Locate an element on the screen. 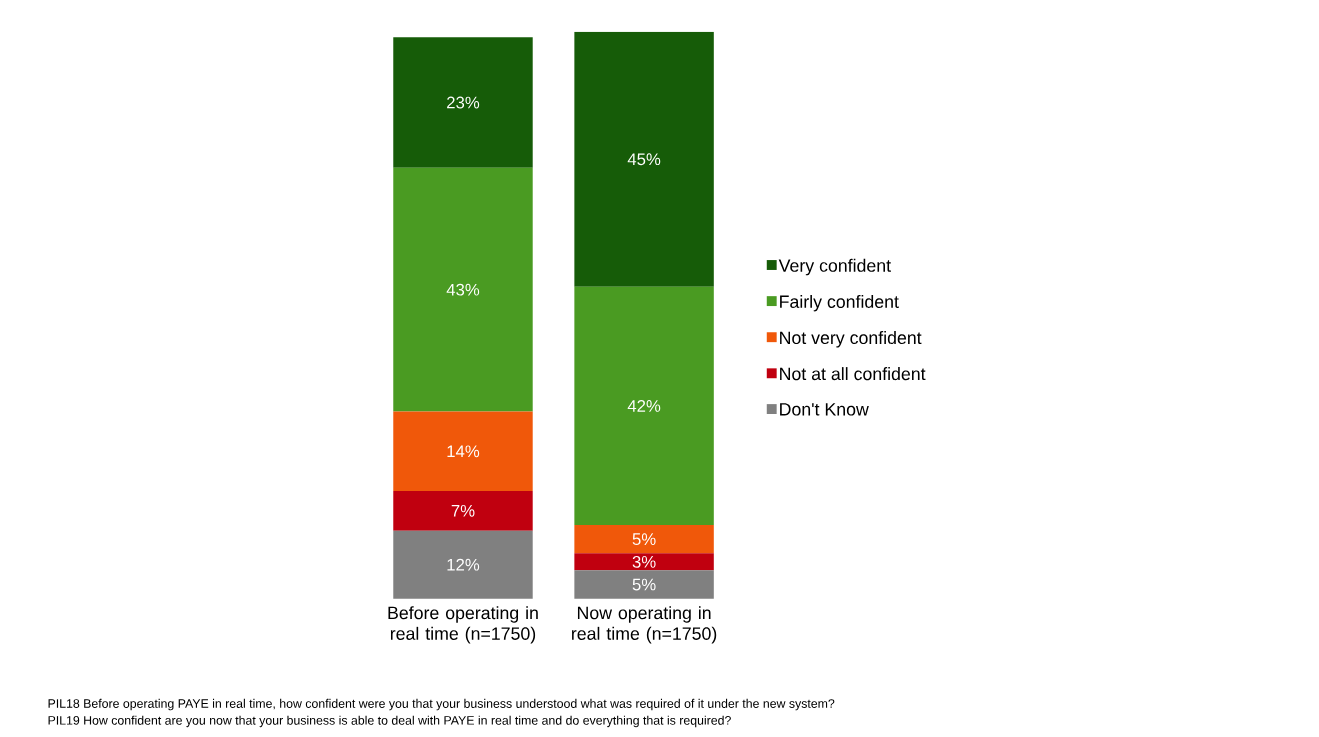 Image resolution: width=1319 pixels, height=737 pixels. data-label: 42% is located at coordinates (644, 405).